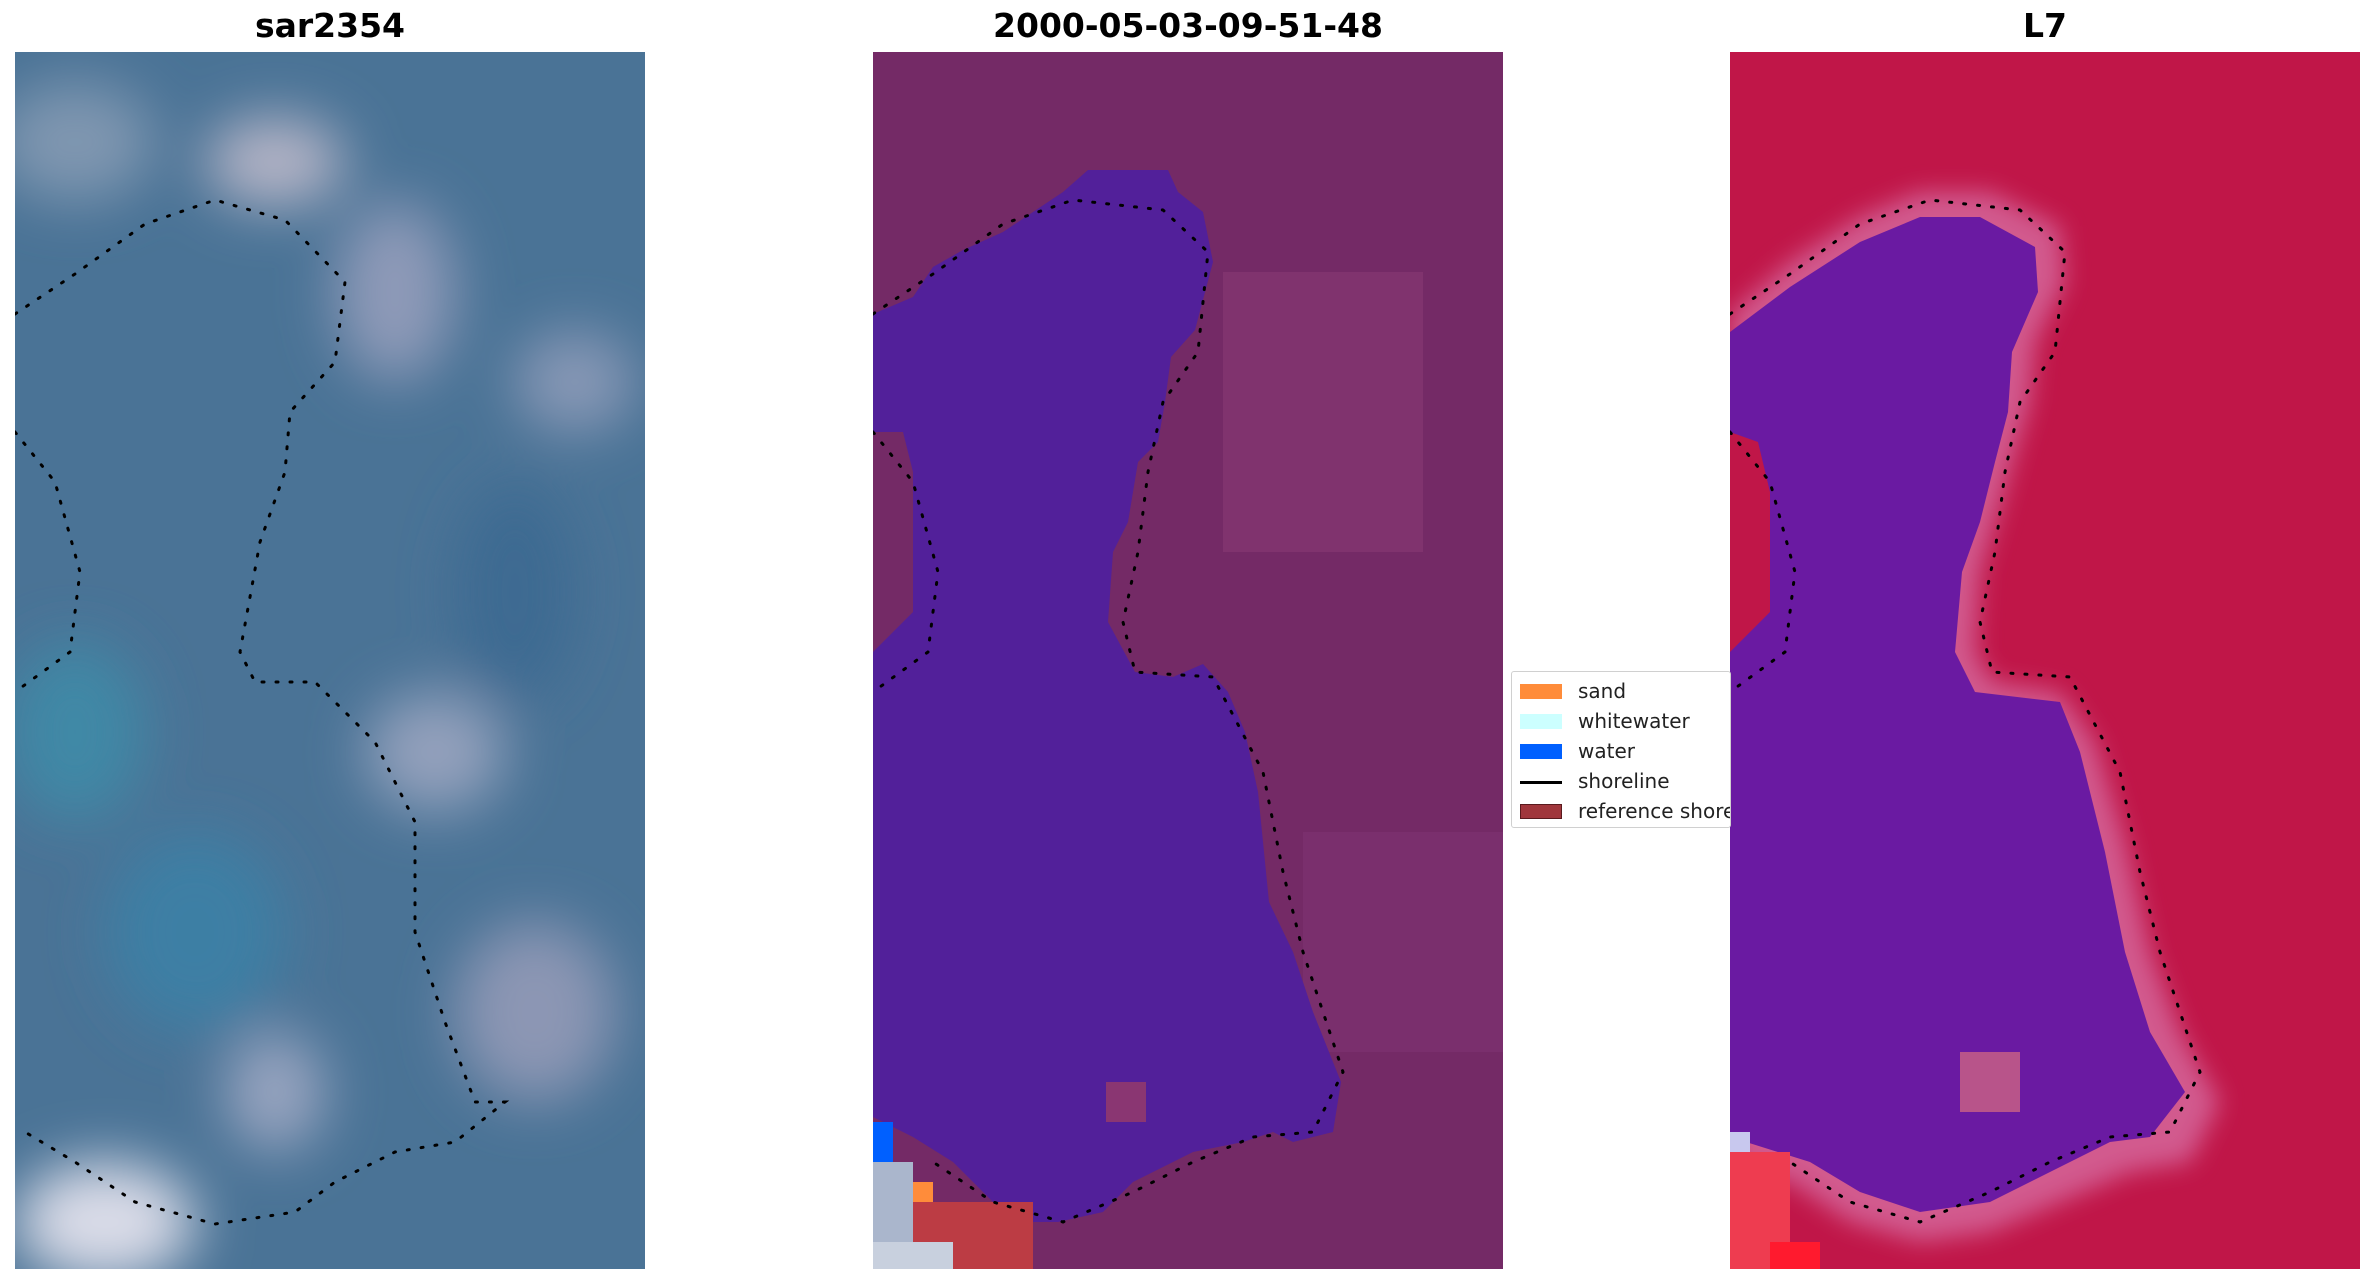  I want to click on legend-item-sand: sand, so click(1621, 691).